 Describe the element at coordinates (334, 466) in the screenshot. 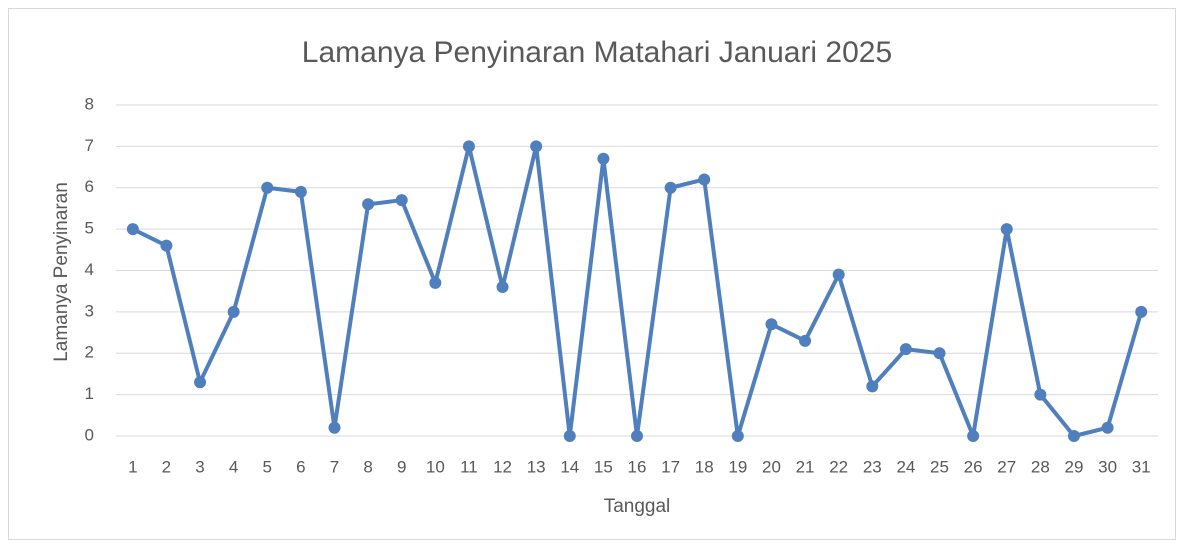

I see `x-tick-label: 7` at that location.